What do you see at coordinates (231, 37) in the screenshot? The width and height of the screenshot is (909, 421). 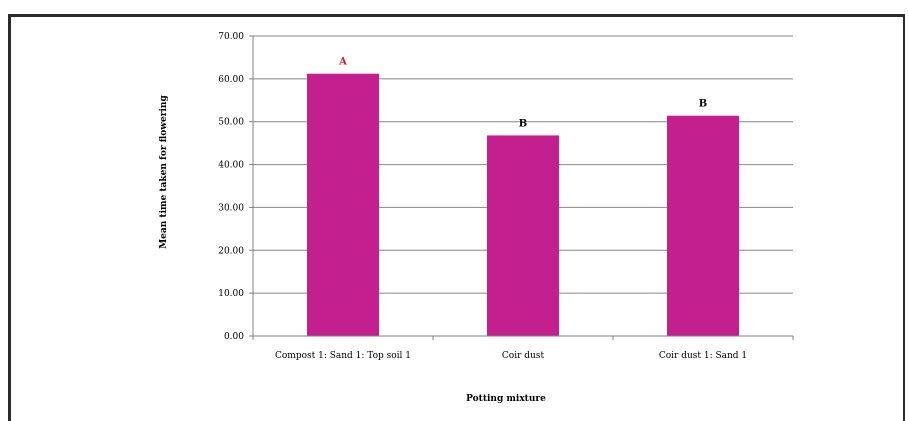 I see `y-tick-label: 70.00` at bounding box center [231, 37].